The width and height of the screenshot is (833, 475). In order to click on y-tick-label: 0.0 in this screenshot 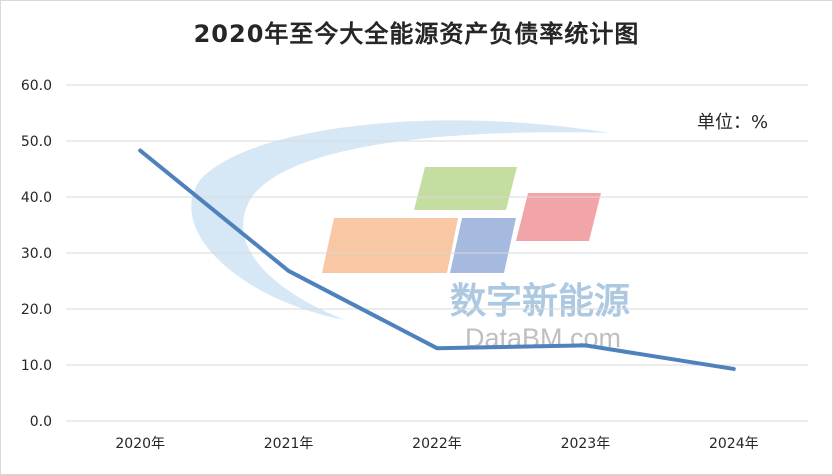, I will do `click(41, 422)`.